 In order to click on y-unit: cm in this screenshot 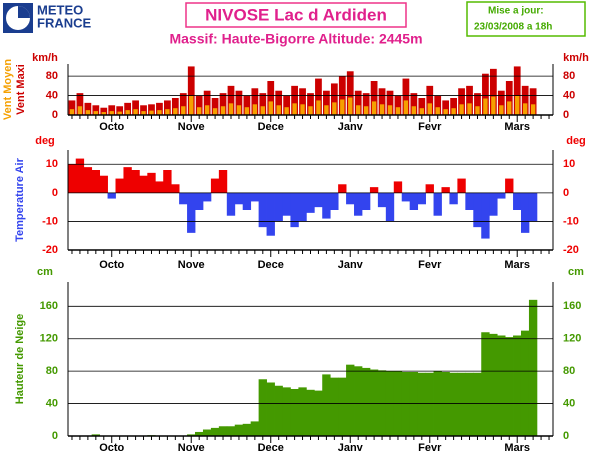, I will do `click(45, 272)`.